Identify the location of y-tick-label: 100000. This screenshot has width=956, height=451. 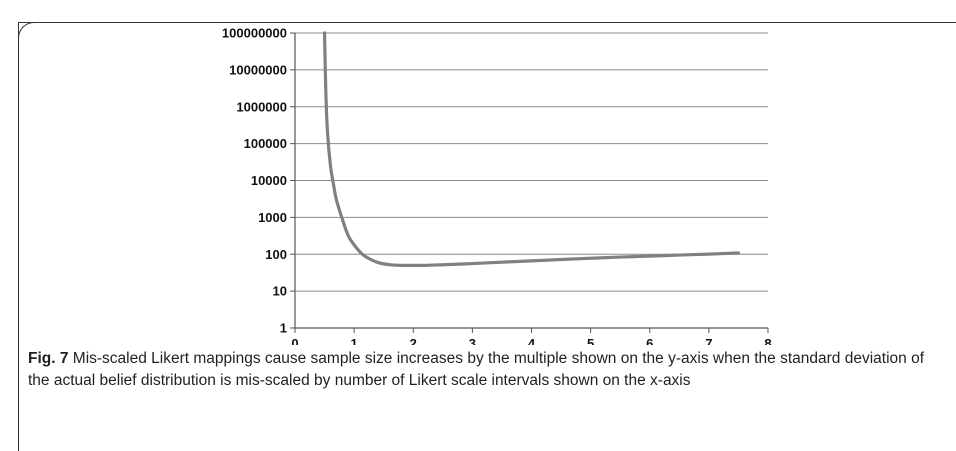
(265, 143).